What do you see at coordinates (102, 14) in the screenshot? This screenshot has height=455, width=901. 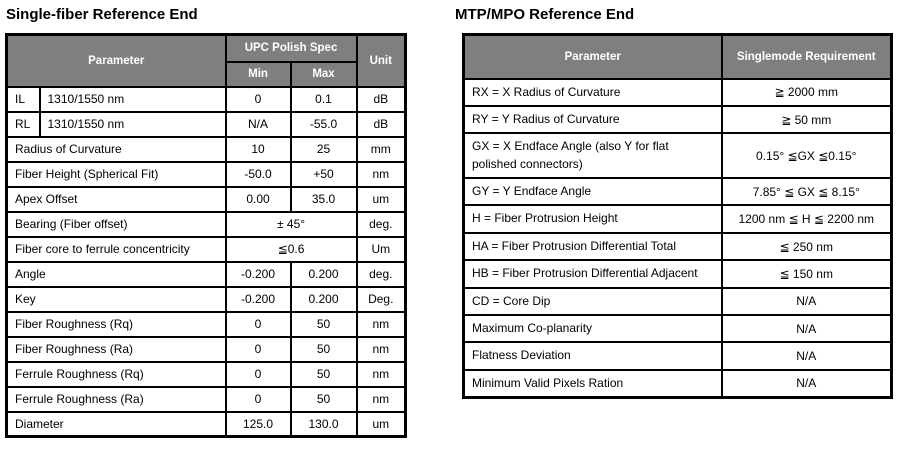 I see `single-fiber-title: Single-fiber Reference End` at bounding box center [102, 14].